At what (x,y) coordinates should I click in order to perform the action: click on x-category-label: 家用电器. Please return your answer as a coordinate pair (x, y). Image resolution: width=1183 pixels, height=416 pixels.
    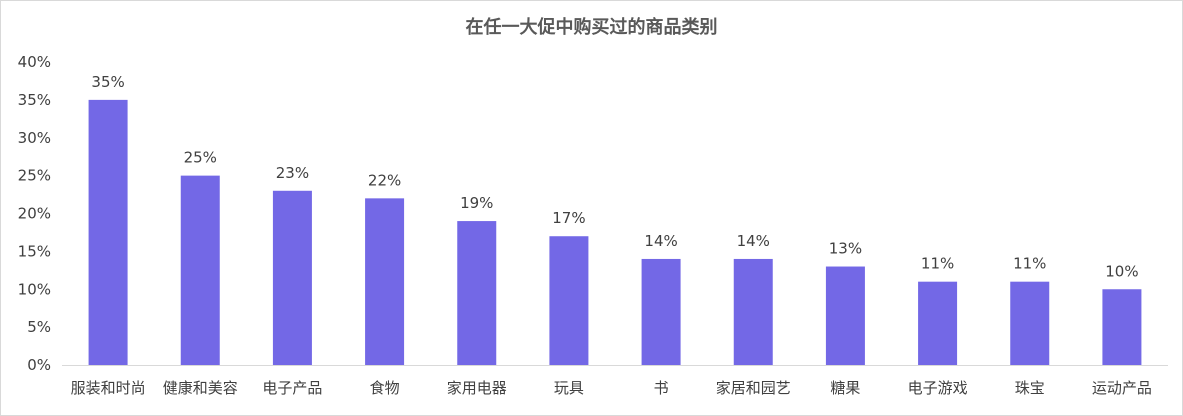
    Looking at the image, I should click on (477, 388).